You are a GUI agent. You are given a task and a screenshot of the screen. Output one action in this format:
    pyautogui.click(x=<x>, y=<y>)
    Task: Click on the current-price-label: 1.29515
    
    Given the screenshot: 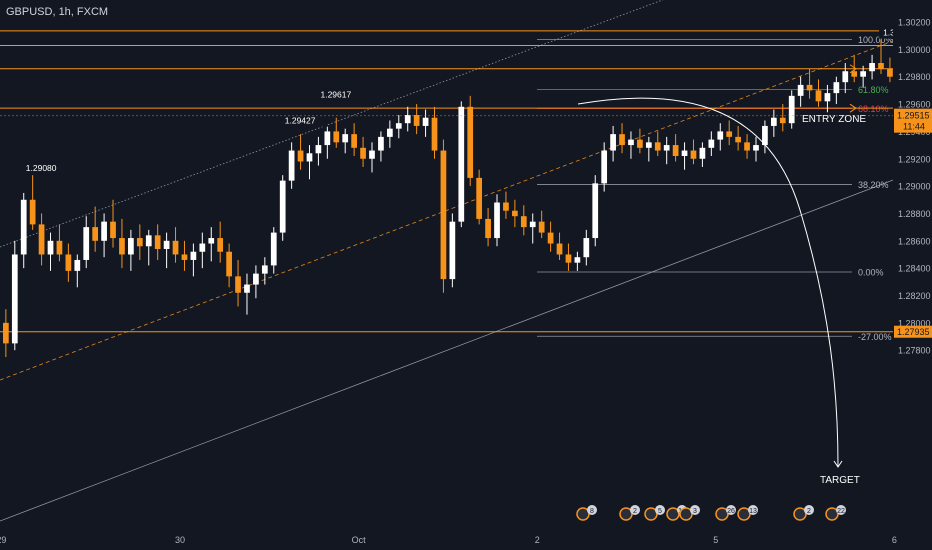 What is the action you would take?
    pyautogui.click(x=913, y=116)
    